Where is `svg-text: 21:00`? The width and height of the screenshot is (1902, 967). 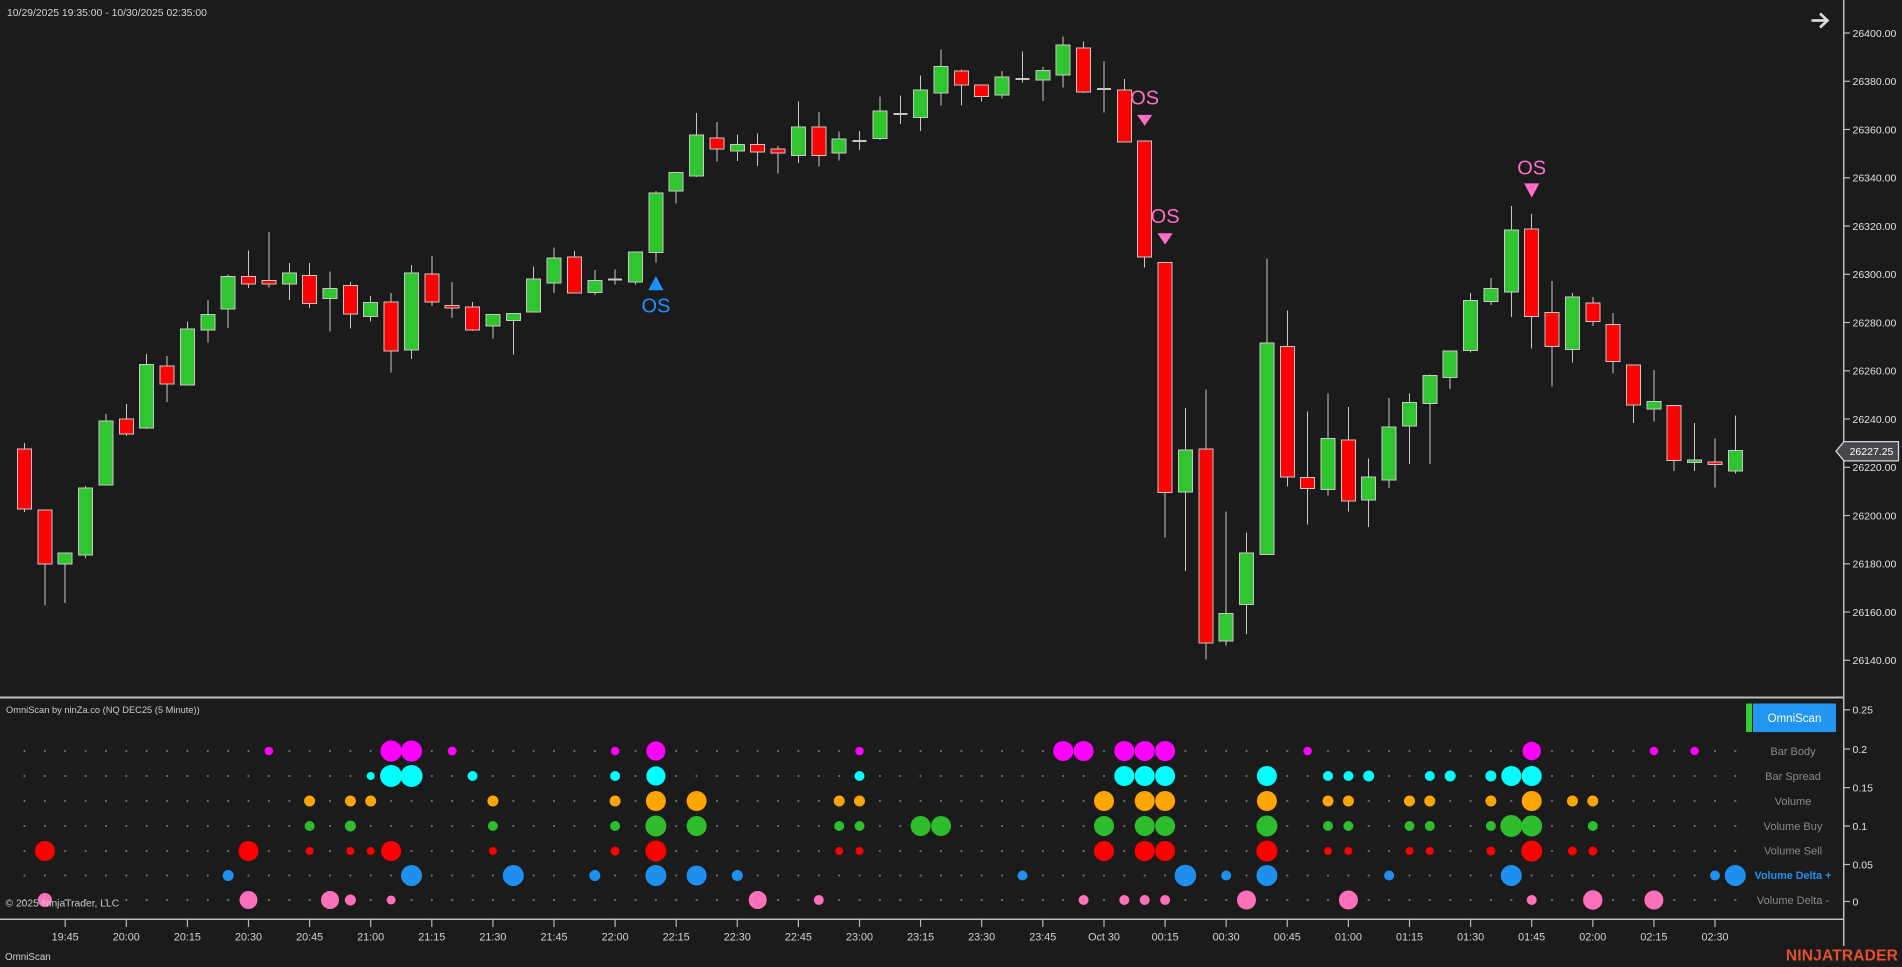 svg-text: 21:00 is located at coordinates (370, 938).